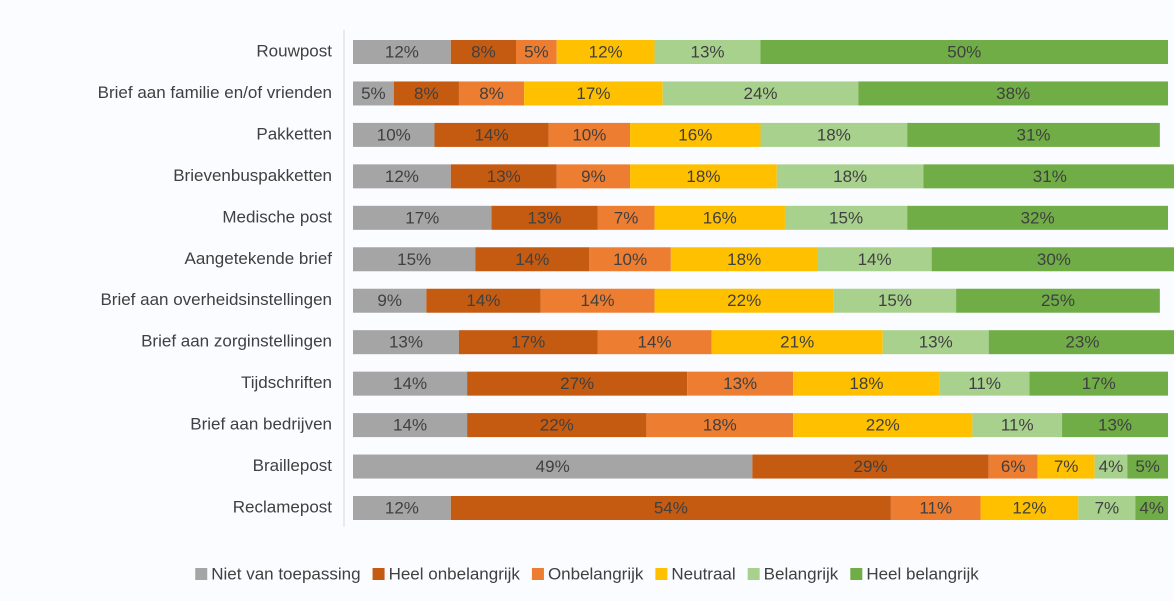  What do you see at coordinates (286, 382) in the screenshot?
I see `y-tick-label: Tijdschriften` at bounding box center [286, 382].